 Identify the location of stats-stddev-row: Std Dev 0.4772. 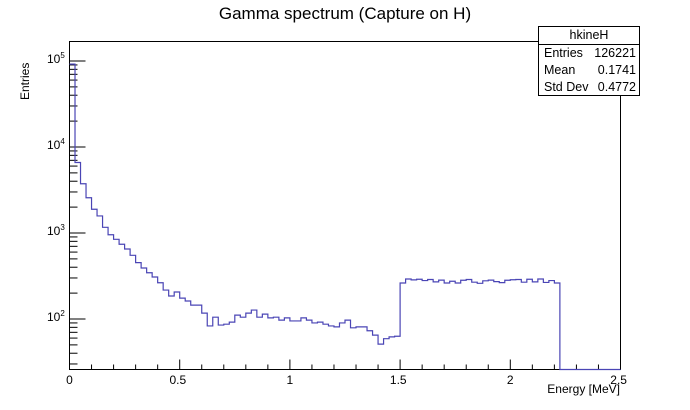
(589, 87).